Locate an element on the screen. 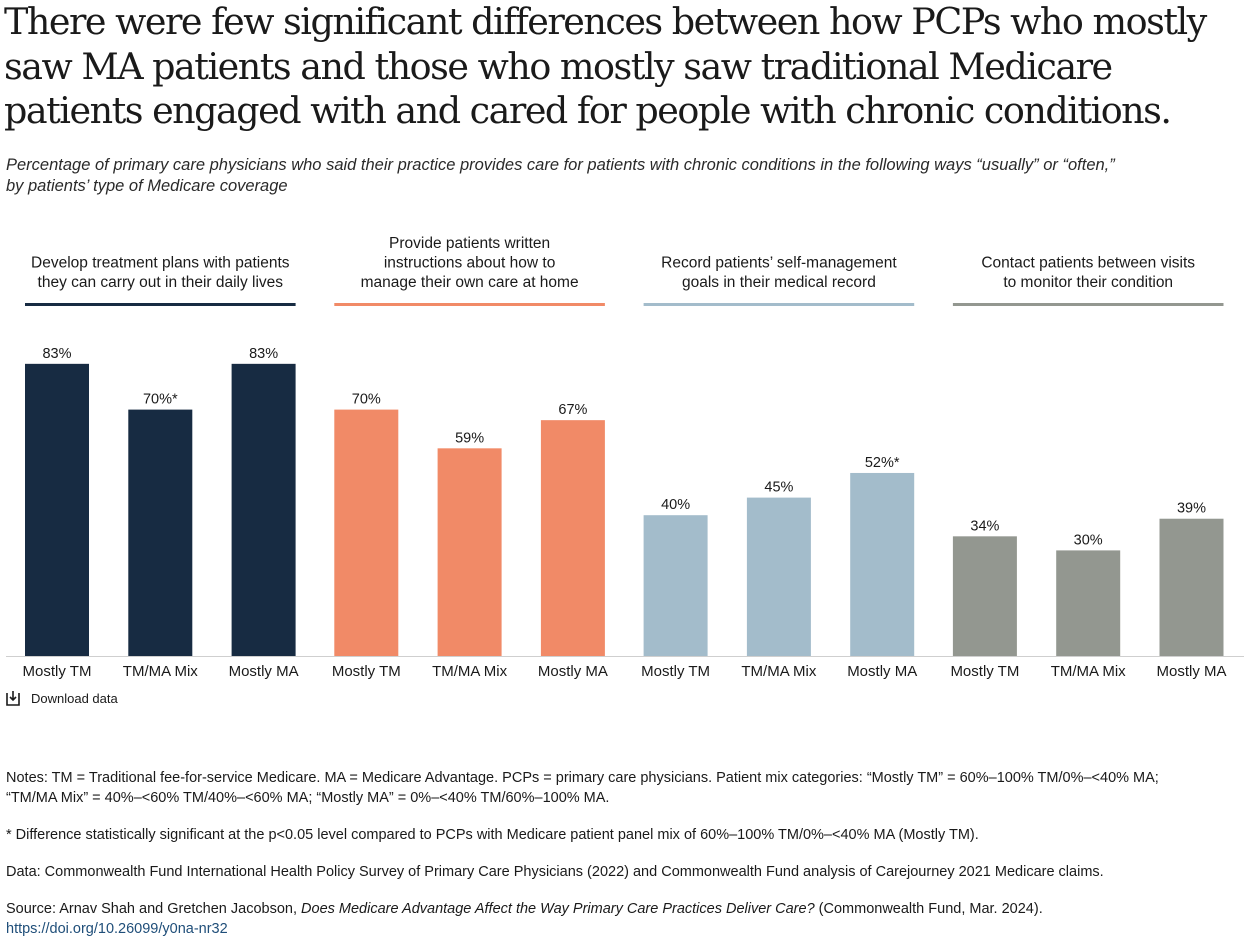  subtitle-line-2: by patients’ type of Medicare coverage is located at coordinates (147, 186).